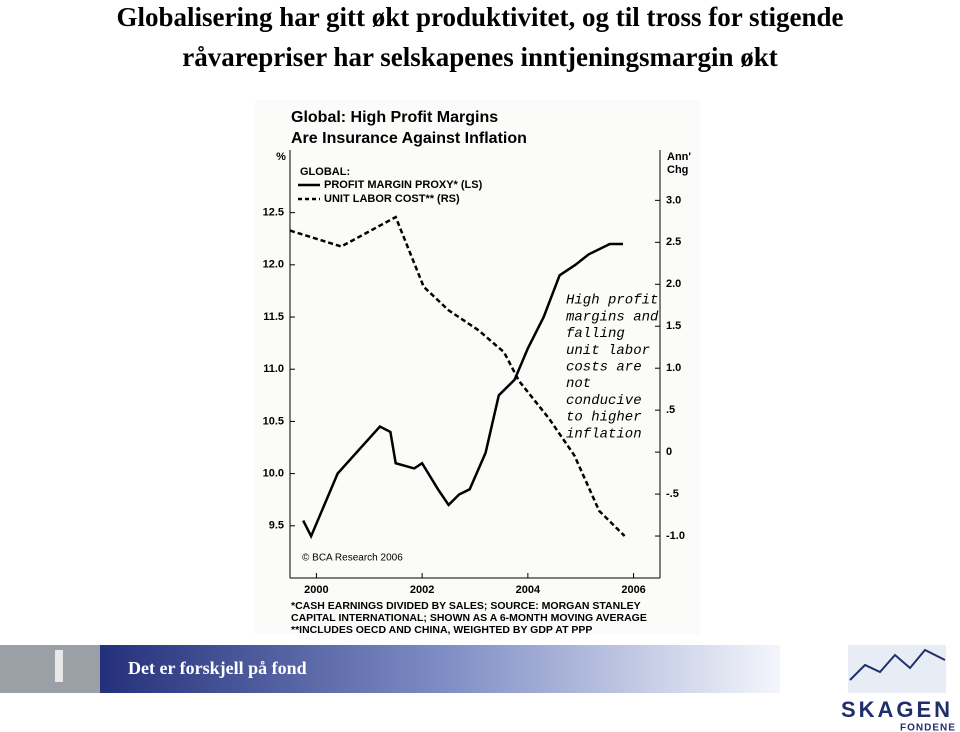 This screenshot has height=732, width=960. What do you see at coordinates (679, 157) in the screenshot?
I see `y2-axis-label: Ann'` at bounding box center [679, 157].